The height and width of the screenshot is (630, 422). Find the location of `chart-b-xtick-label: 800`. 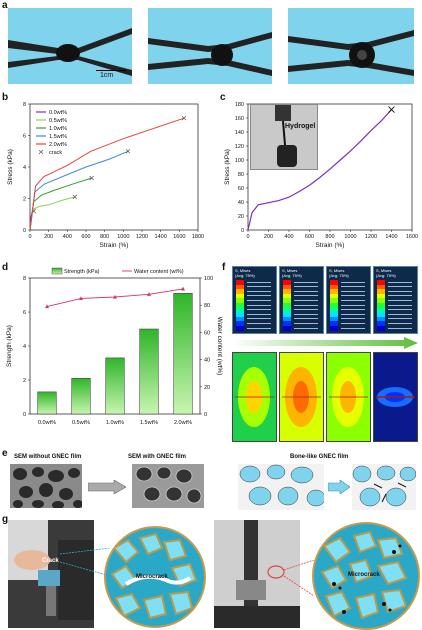

chart-b-xtick-label: 800 is located at coordinates (104, 237).